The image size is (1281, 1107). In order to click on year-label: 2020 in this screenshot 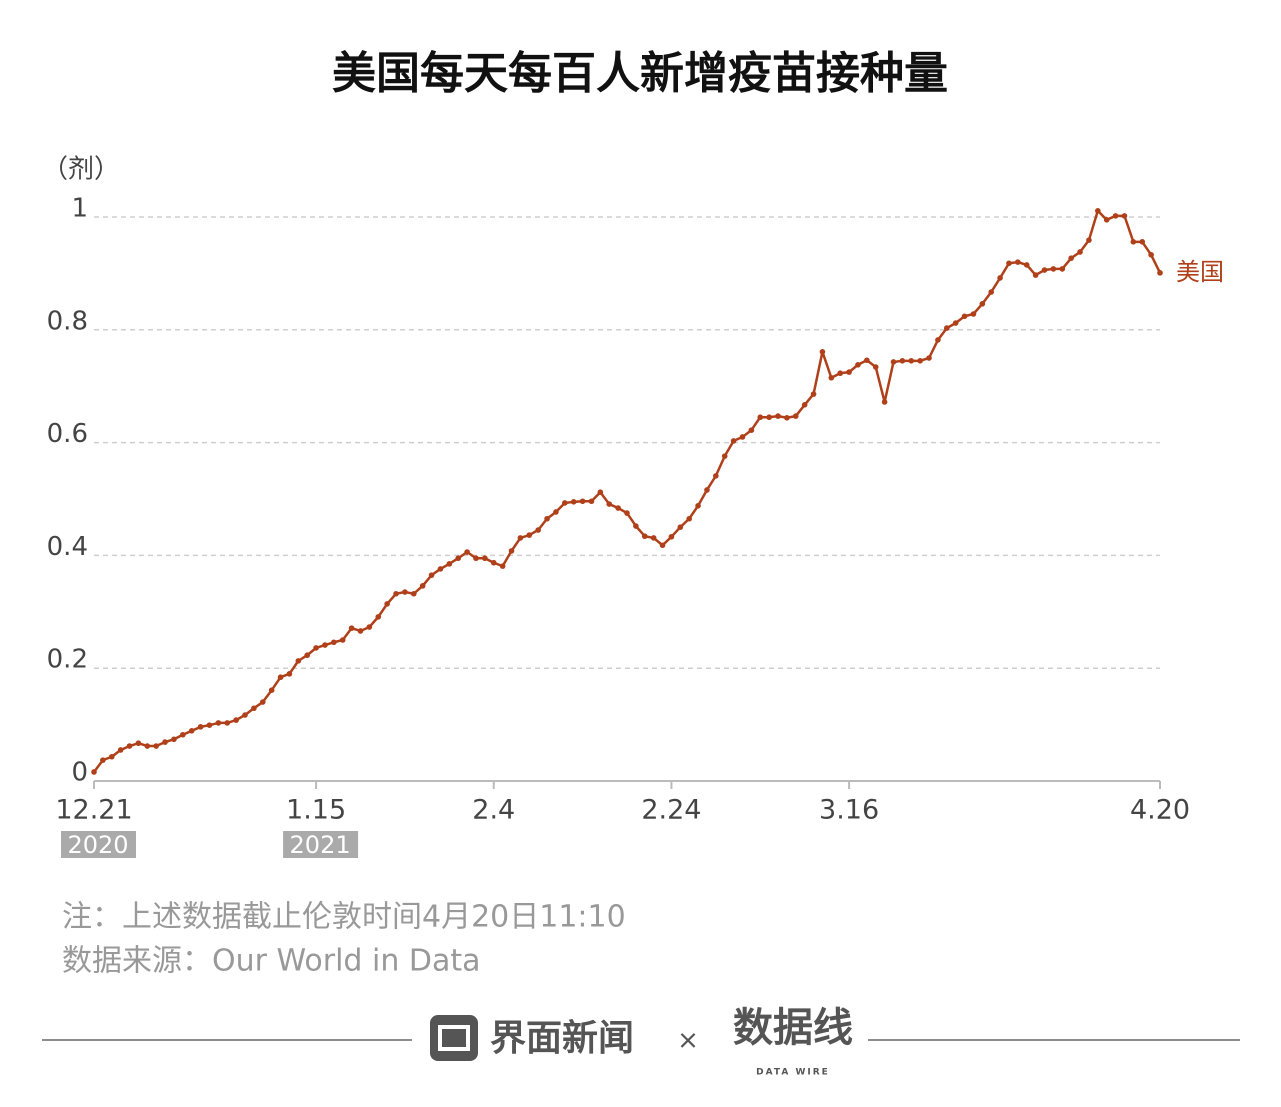, I will do `click(97, 845)`.